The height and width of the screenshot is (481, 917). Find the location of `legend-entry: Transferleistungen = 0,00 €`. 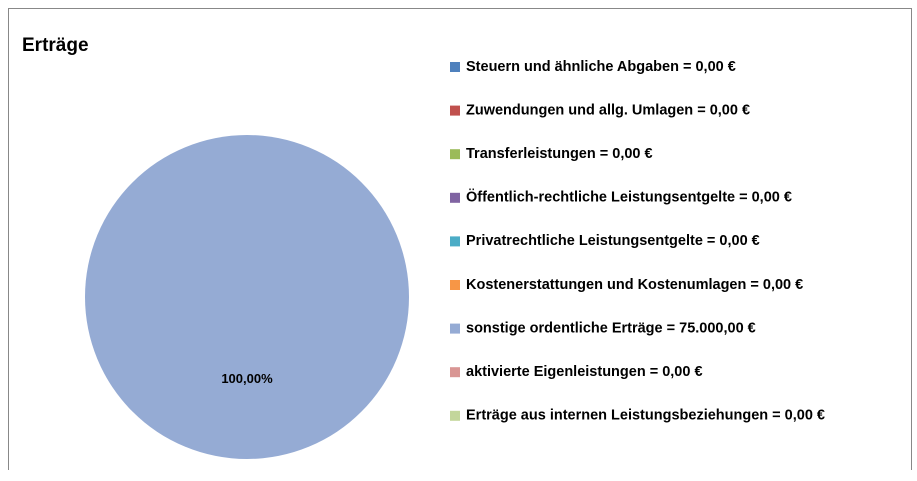

legend-entry: Transferleistungen = 0,00 € is located at coordinates (559, 154).